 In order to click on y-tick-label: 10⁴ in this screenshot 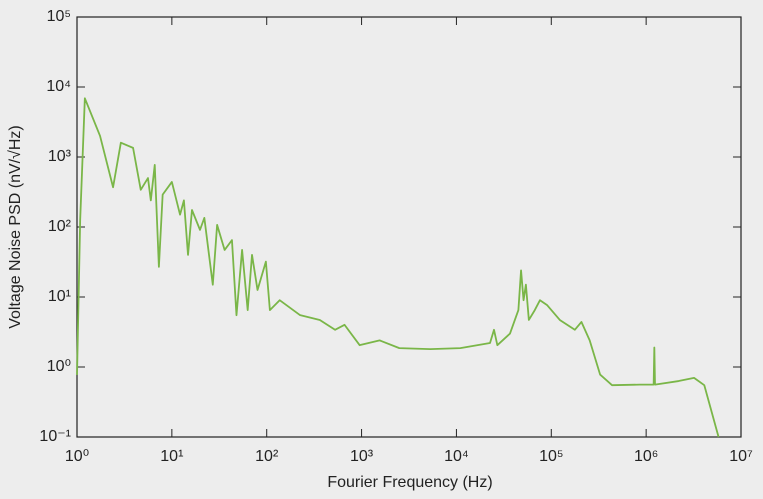, I will do `click(58, 86)`.